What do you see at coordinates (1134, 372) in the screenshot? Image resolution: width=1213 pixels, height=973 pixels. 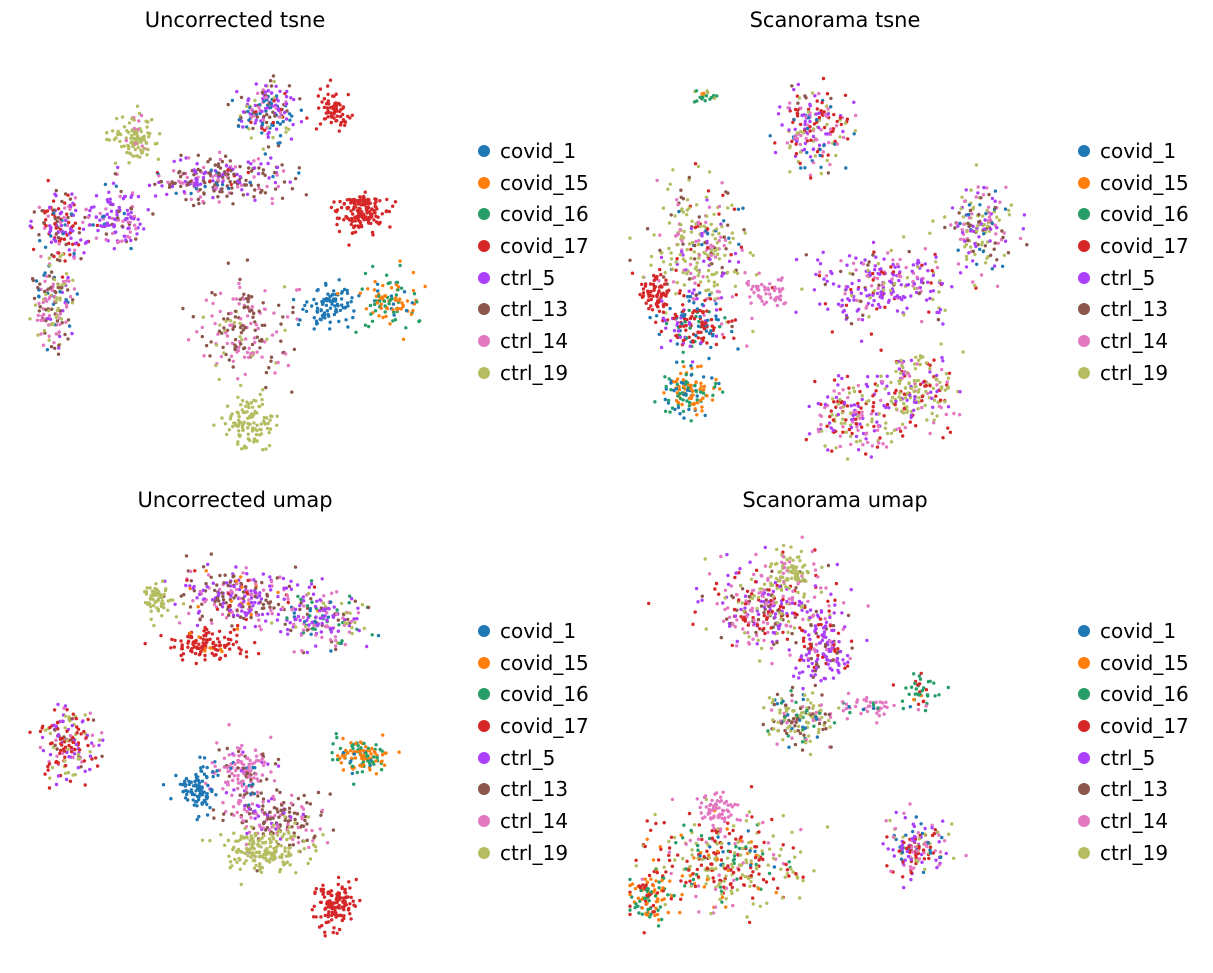 I see `legend-label: ctrl_19` at bounding box center [1134, 372].